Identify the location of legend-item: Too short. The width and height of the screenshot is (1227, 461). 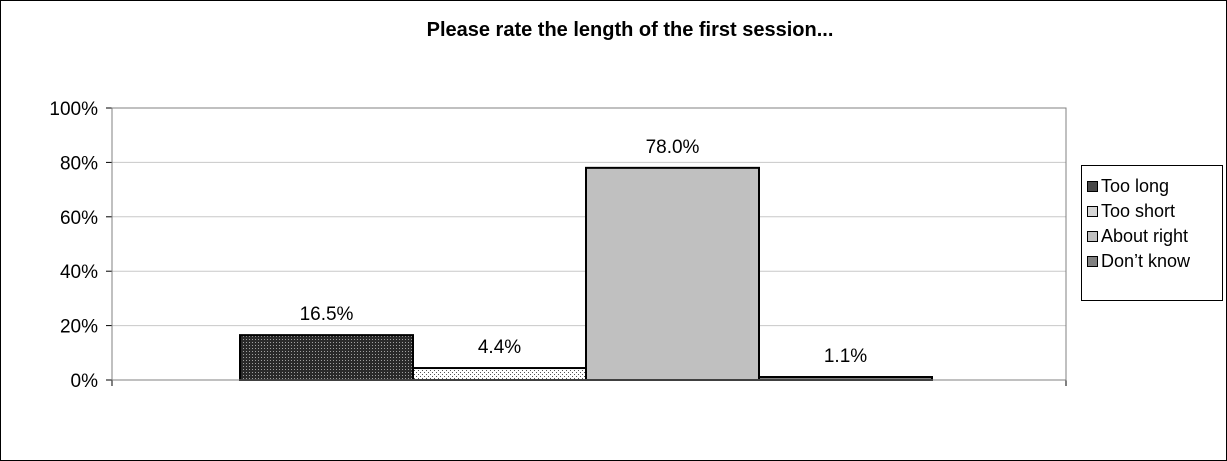
(1152, 211).